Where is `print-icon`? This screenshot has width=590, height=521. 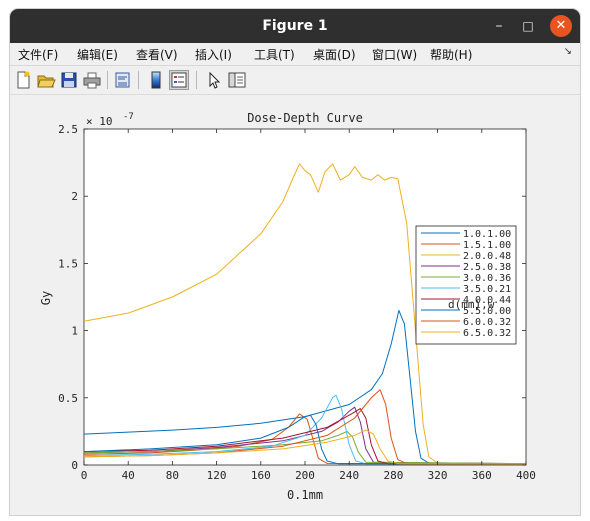
print-icon is located at coordinates (92, 80).